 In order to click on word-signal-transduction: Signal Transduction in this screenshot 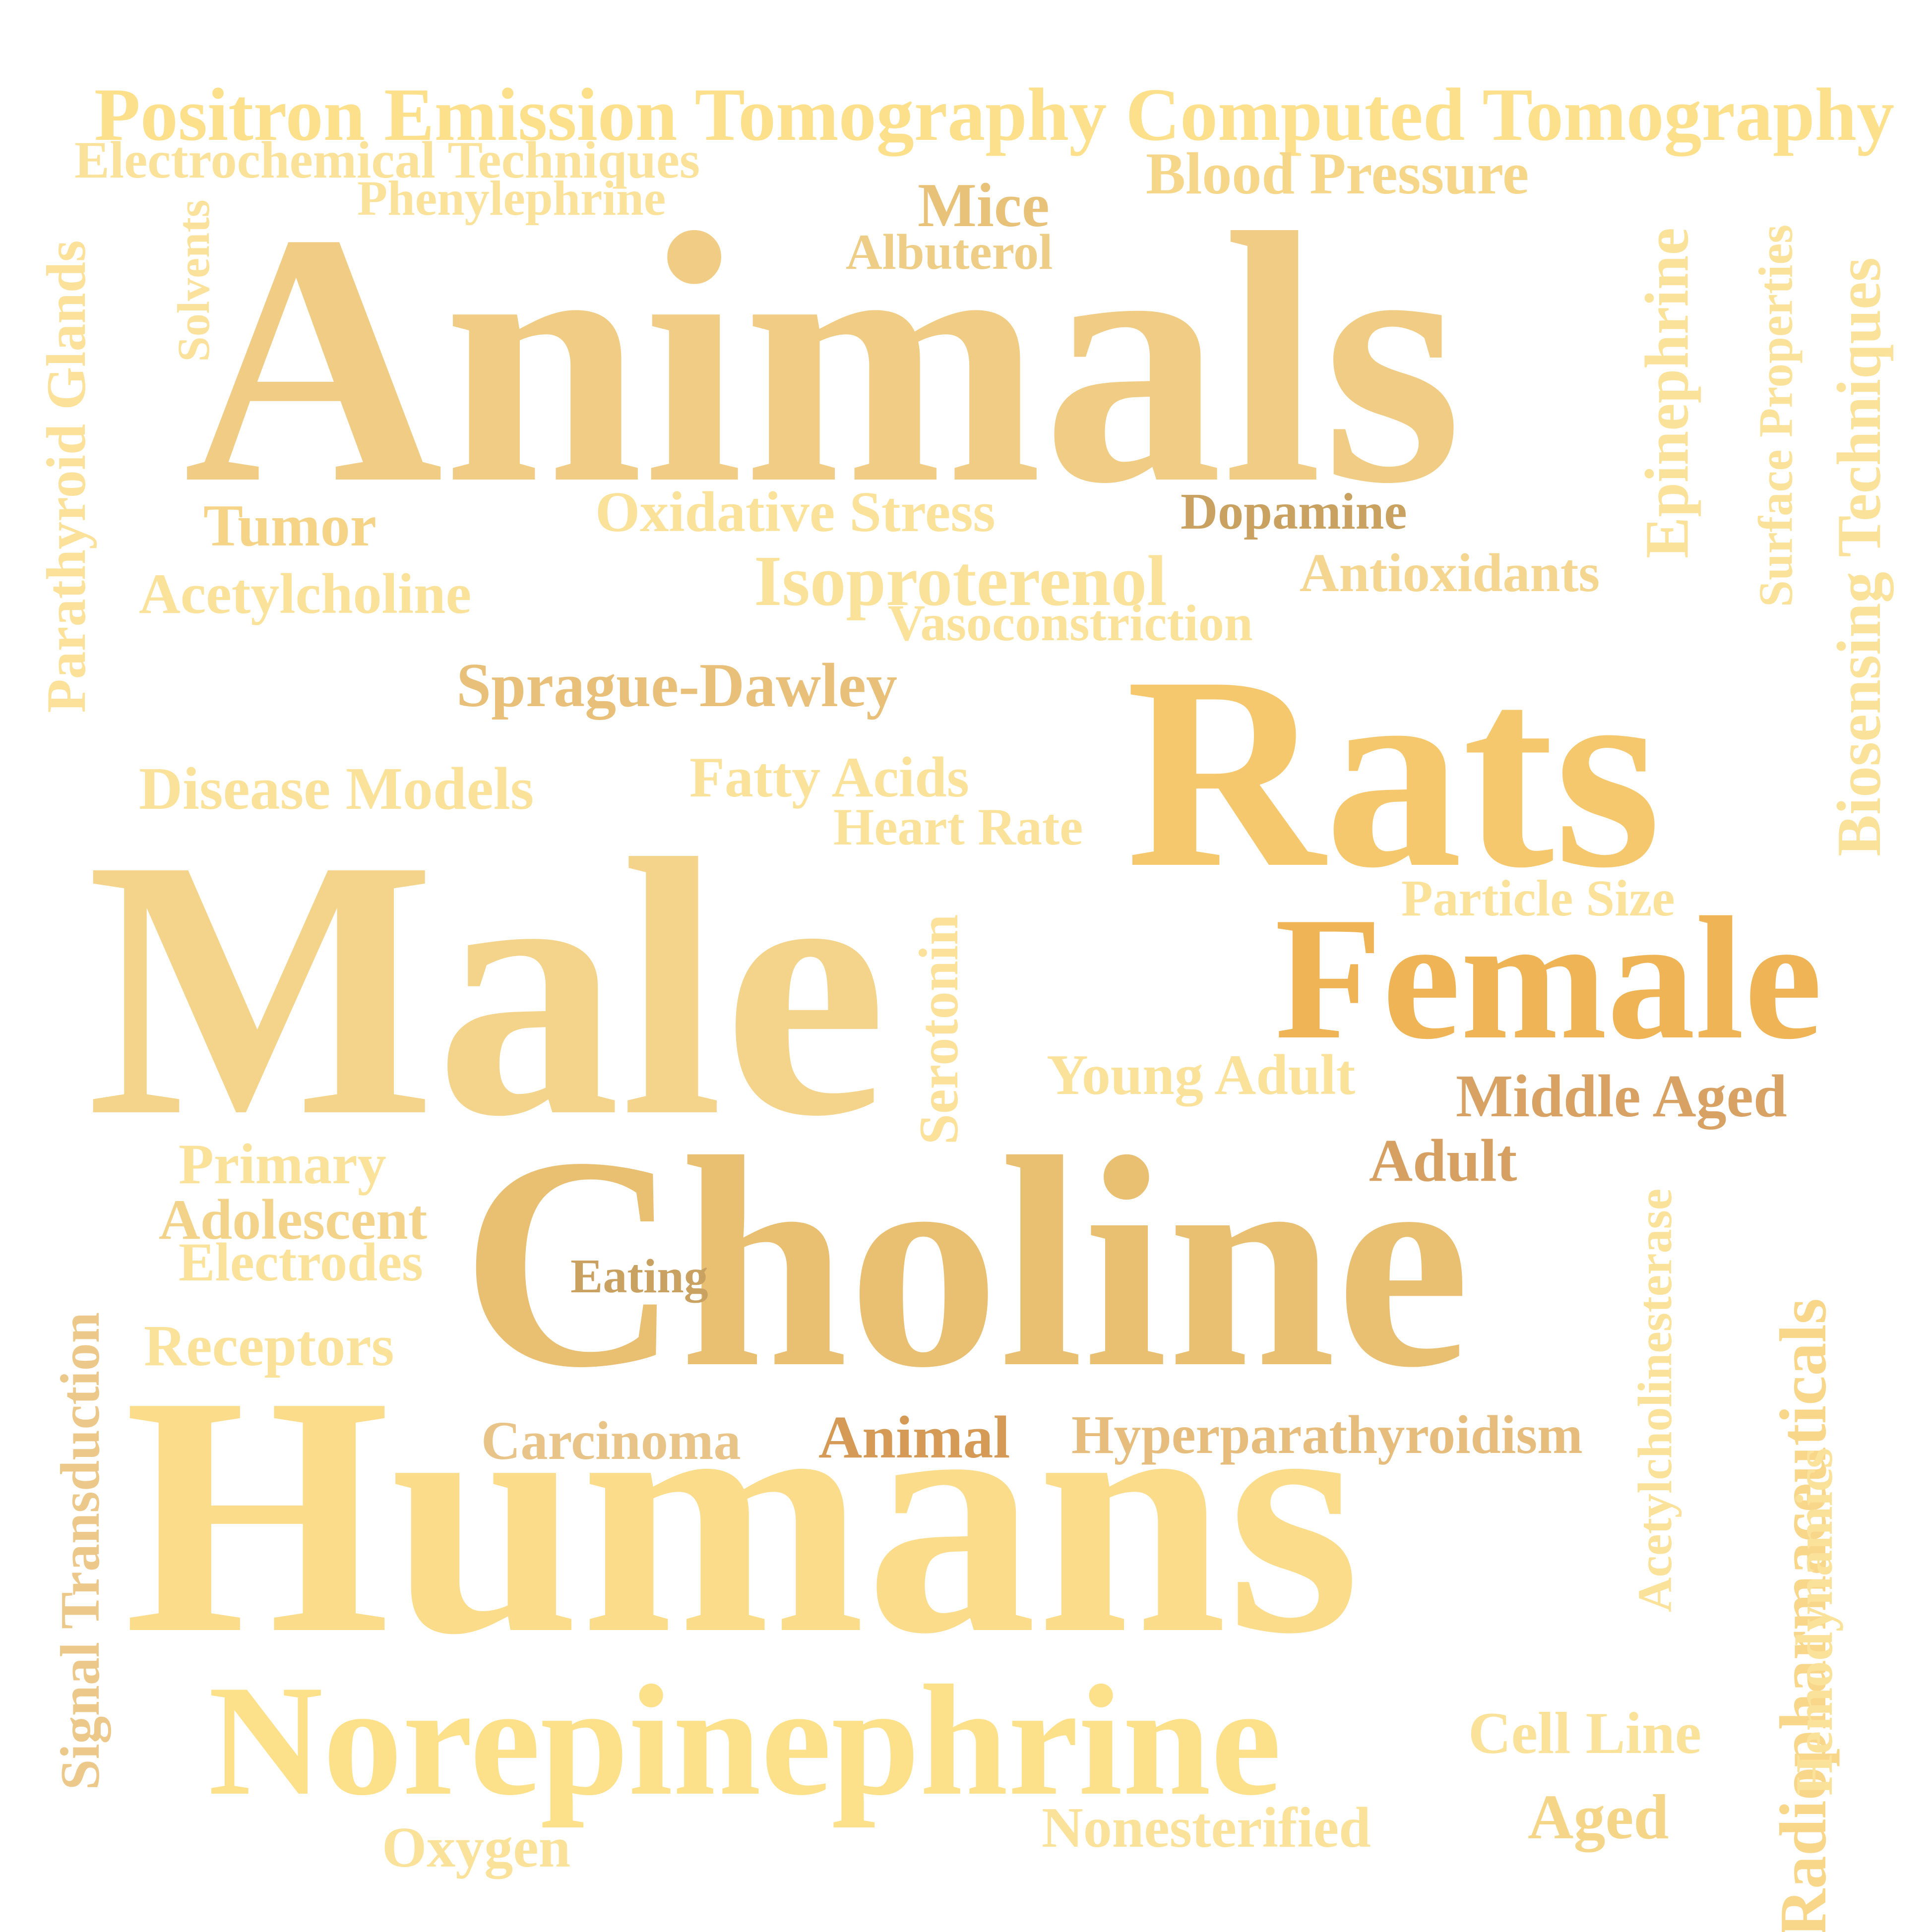, I will do `click(80, 1551)`.